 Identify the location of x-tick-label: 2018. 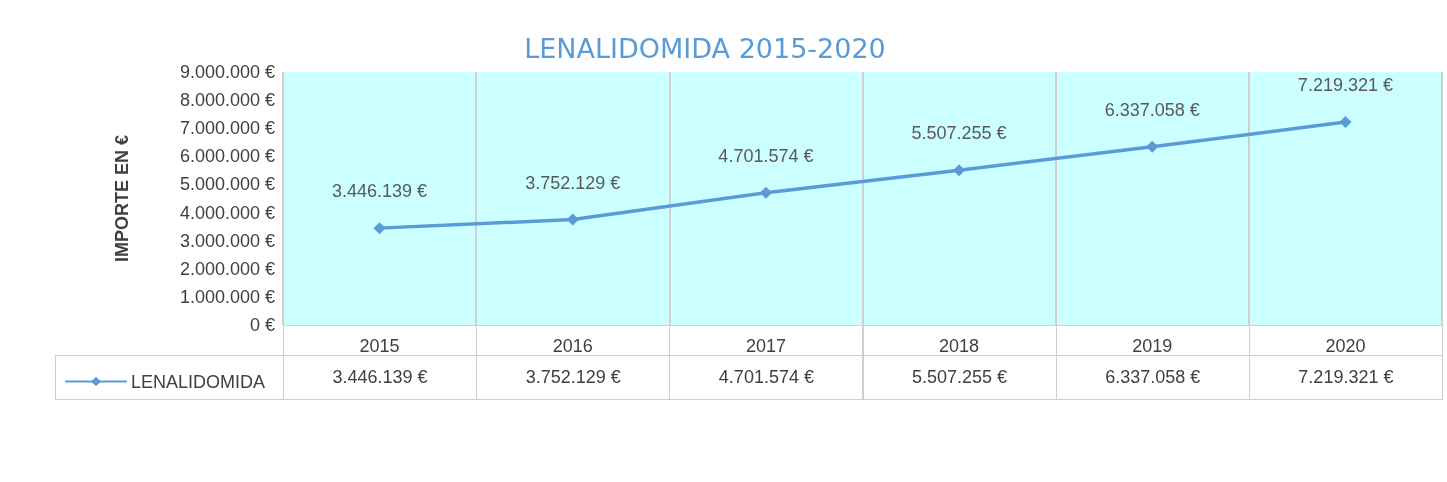
(959, 346).